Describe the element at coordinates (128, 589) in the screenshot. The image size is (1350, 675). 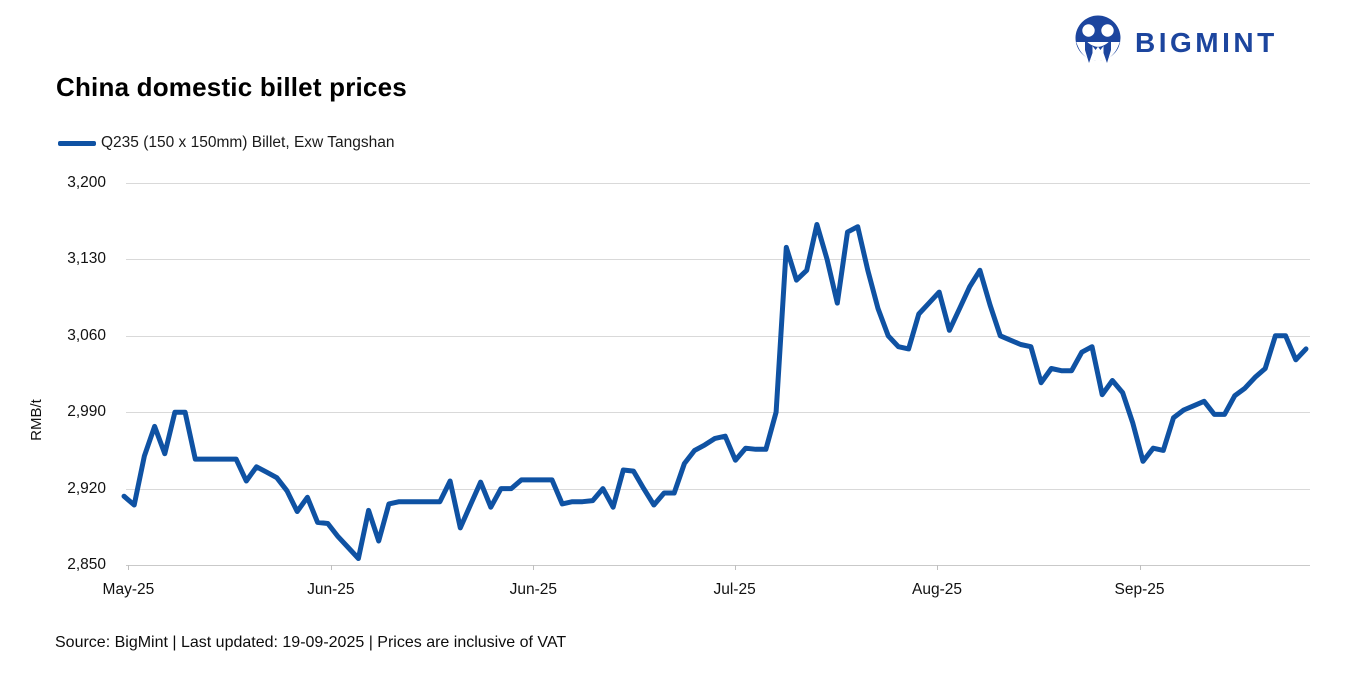
I see `x-axis-tick-label: May-25` at that location.